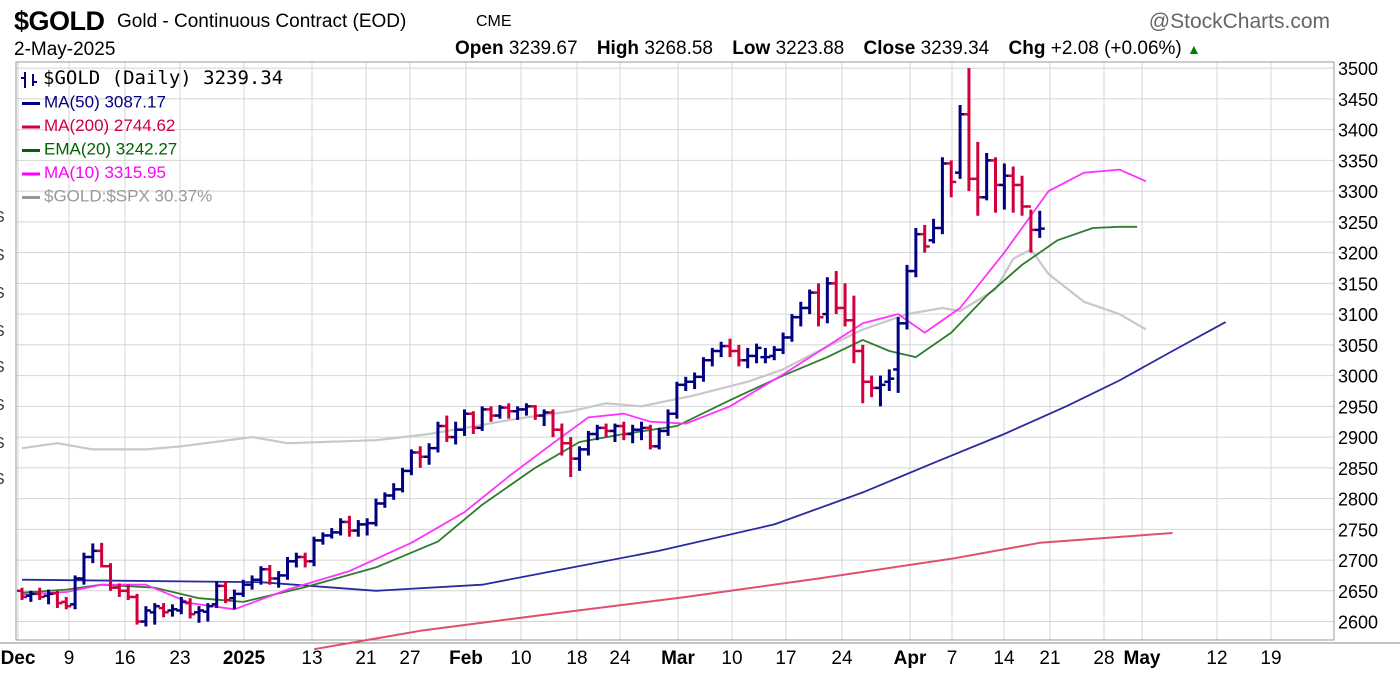 The image size is (1400, 675). What do you see at coordinates (1194, 49) in the screenshot?
I see `up-arrow-icon: ▲` at bounding box center [1194, 49].